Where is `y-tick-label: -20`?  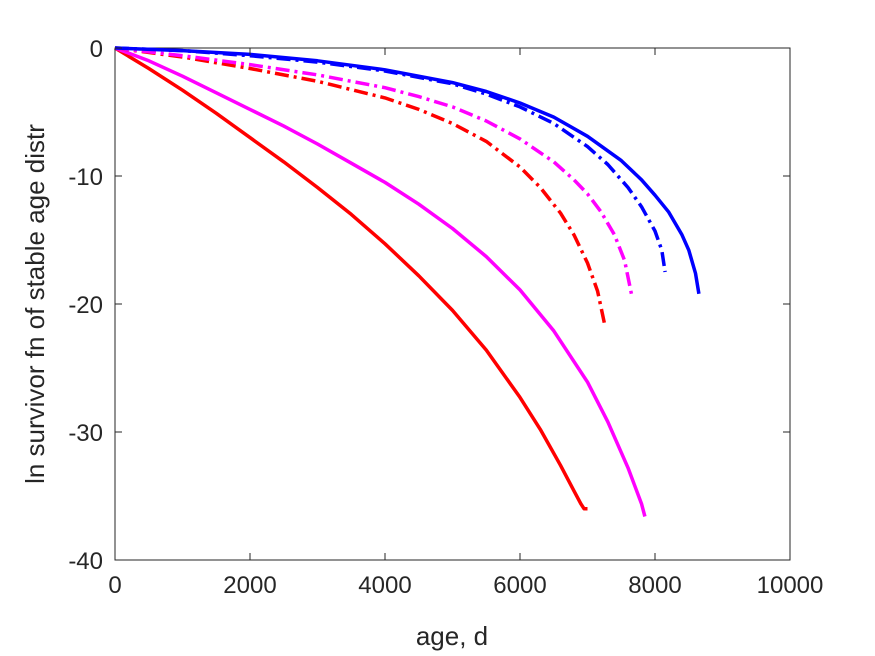 y-tick-label: -20 is located at coordinates (85, 305).